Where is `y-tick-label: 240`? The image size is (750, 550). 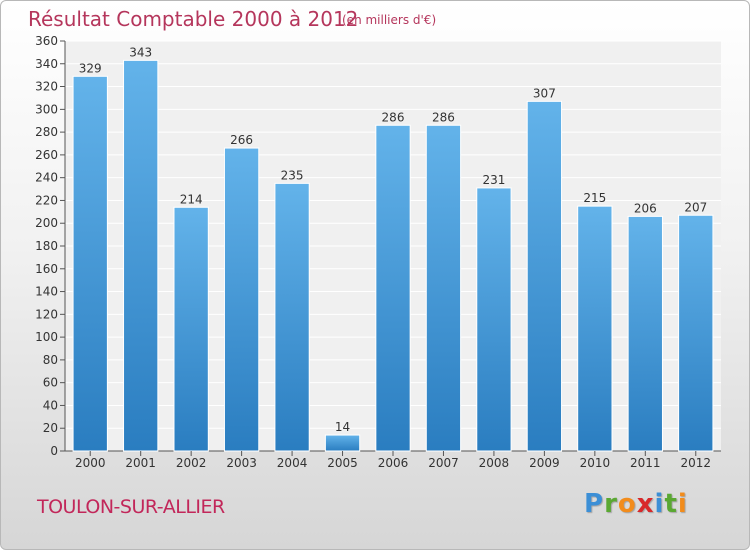 y-tick-label: 240 is located at coordinates (46, 178).